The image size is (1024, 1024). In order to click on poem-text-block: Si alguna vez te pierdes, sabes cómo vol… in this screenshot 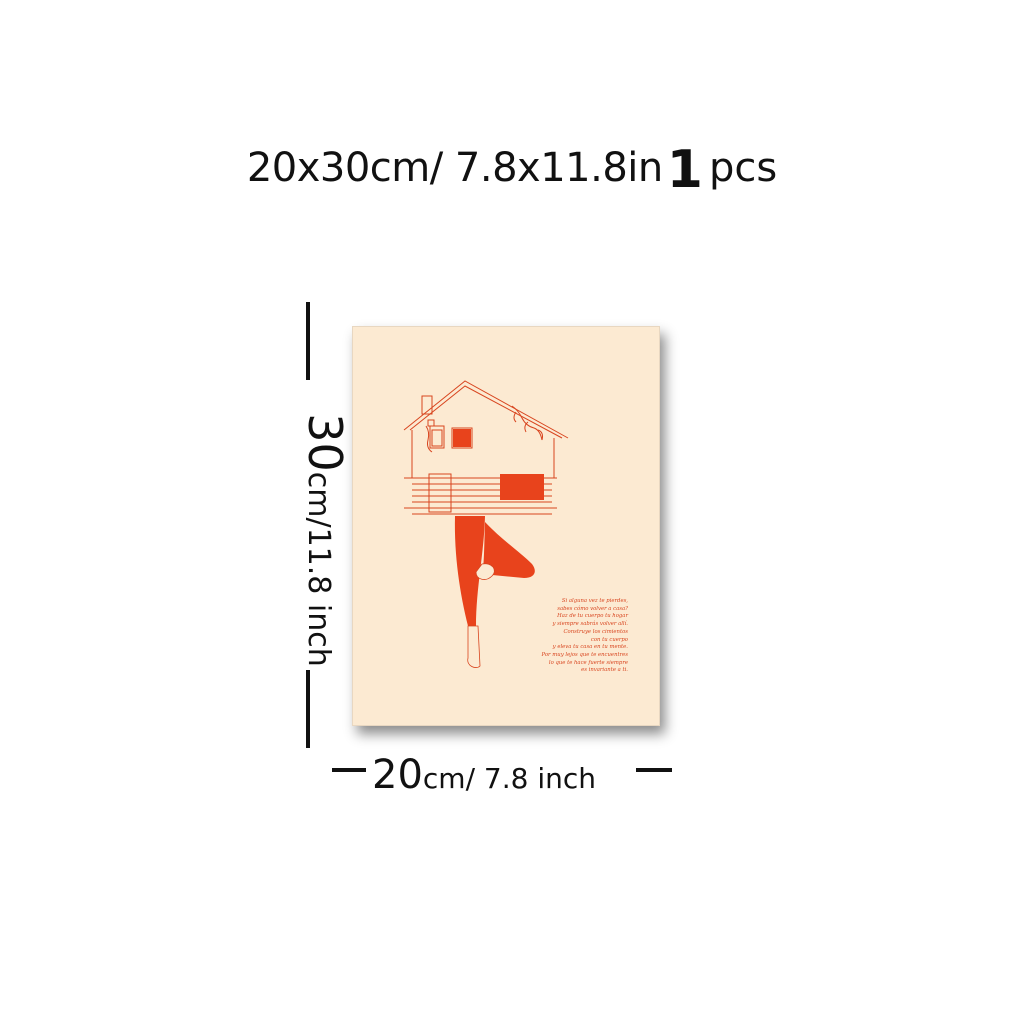, I will do `click(569, 636)`.